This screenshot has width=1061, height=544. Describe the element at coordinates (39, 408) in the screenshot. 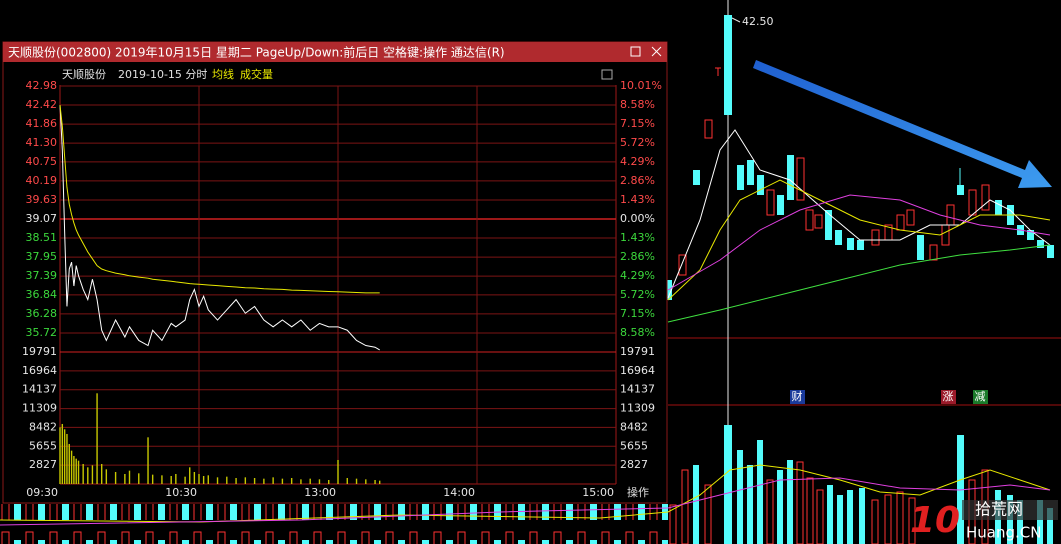

I see `volume-tick-label: 11309` at that location.